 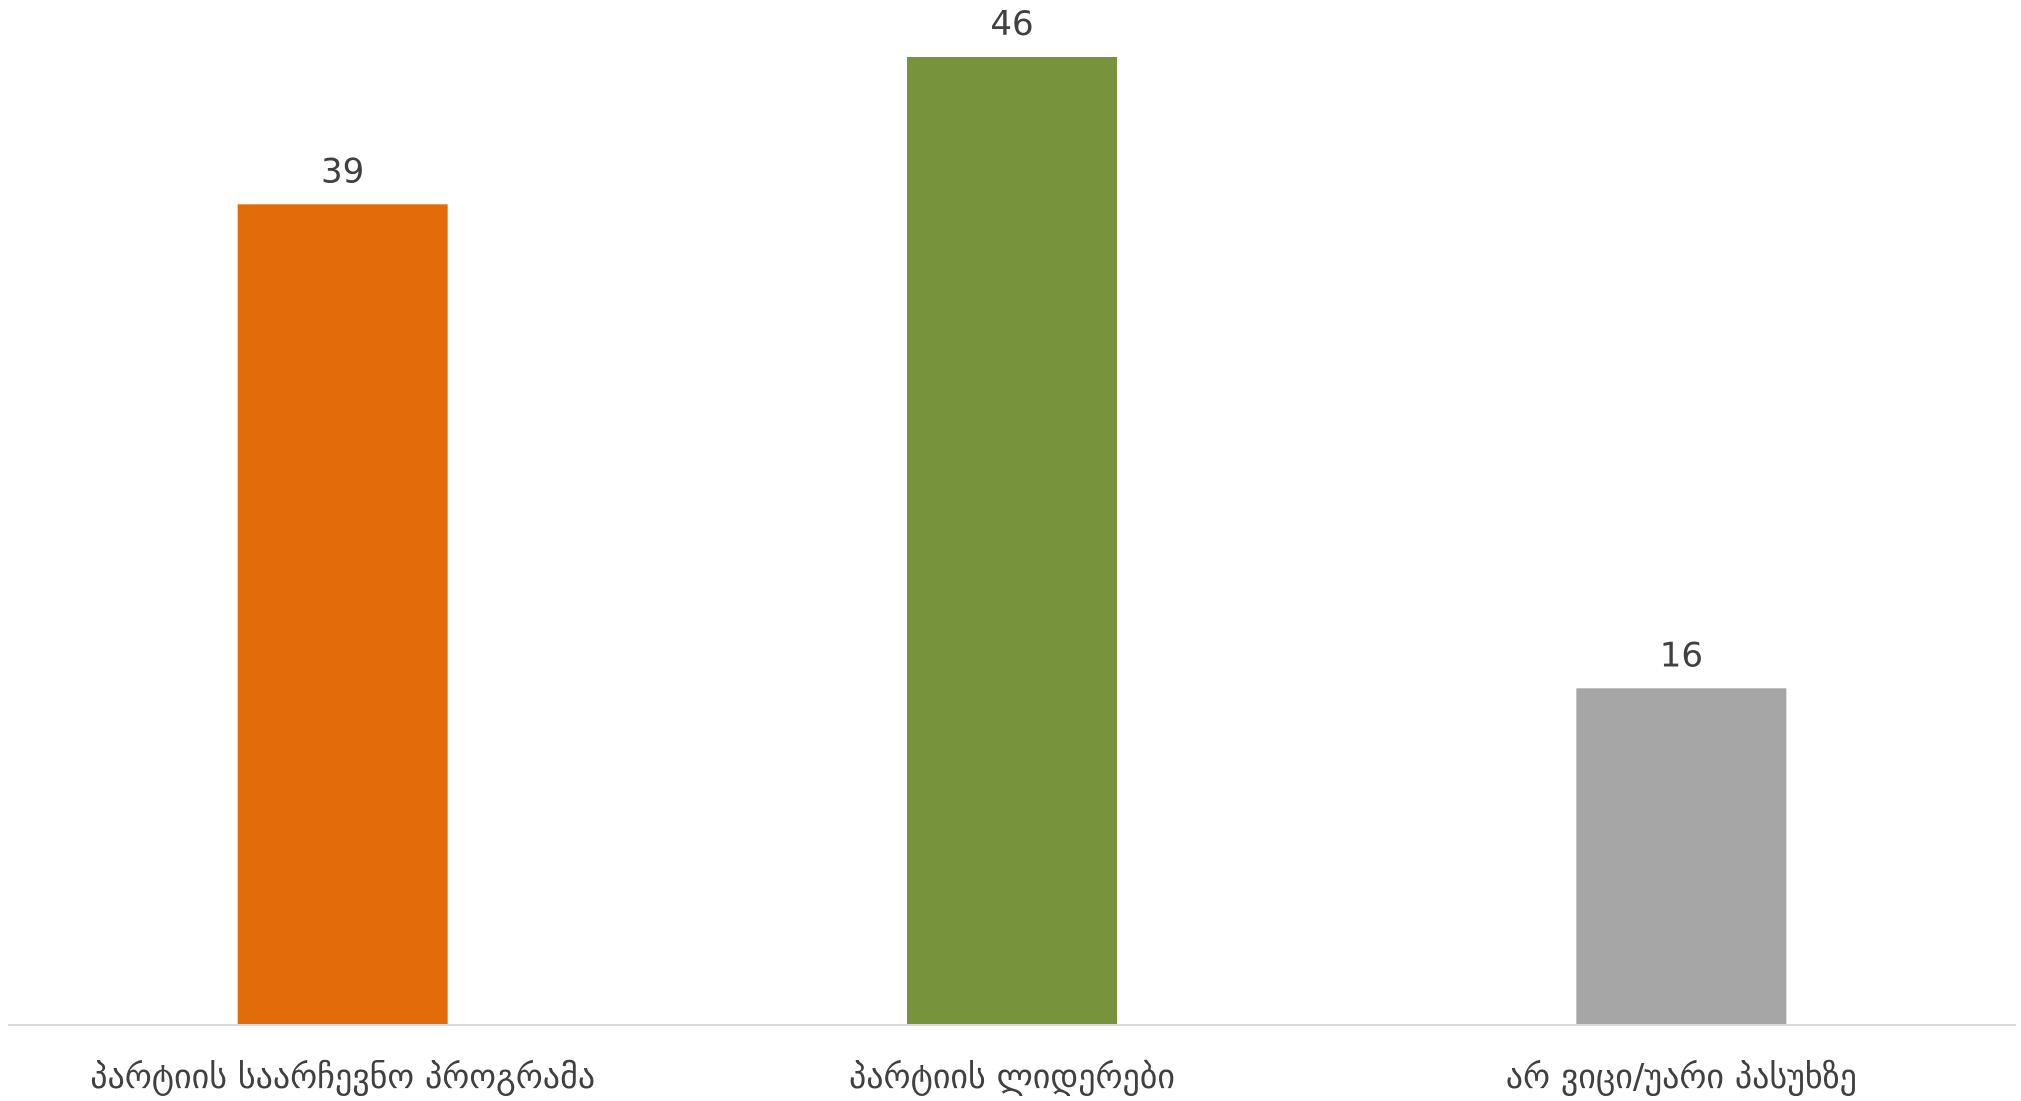 What do you see at coordinates (1681, 655) in the screenshot?
I see `data-label-3: 16` at bounding box center [1681, 655].